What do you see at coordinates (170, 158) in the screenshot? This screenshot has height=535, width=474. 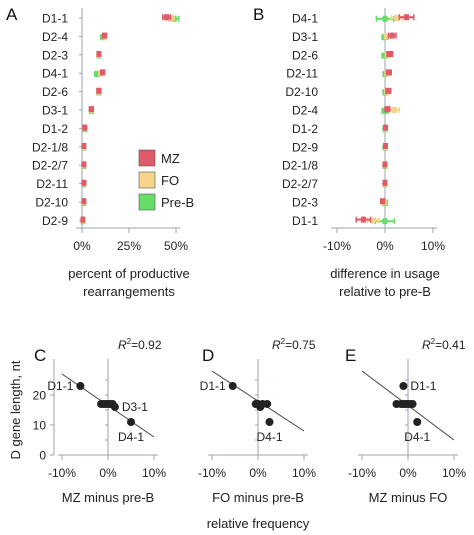 I see `legend-label-0: MZ` at bounding box center [170, 158].